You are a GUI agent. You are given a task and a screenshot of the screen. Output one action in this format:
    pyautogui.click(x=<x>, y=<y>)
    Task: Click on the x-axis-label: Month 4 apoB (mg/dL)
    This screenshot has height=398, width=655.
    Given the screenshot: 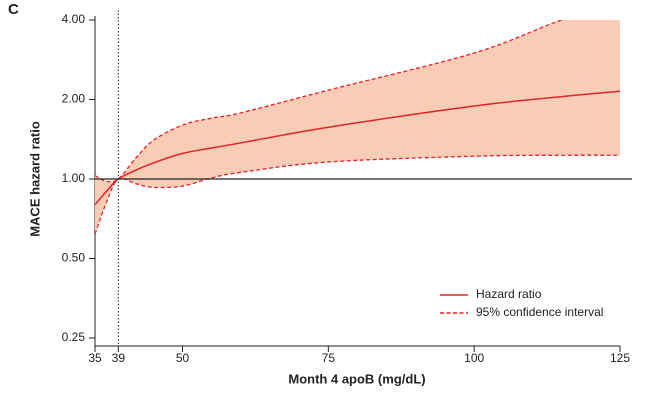 What is the action you would take?
    pyautogui.click(x=356, y=378)
    